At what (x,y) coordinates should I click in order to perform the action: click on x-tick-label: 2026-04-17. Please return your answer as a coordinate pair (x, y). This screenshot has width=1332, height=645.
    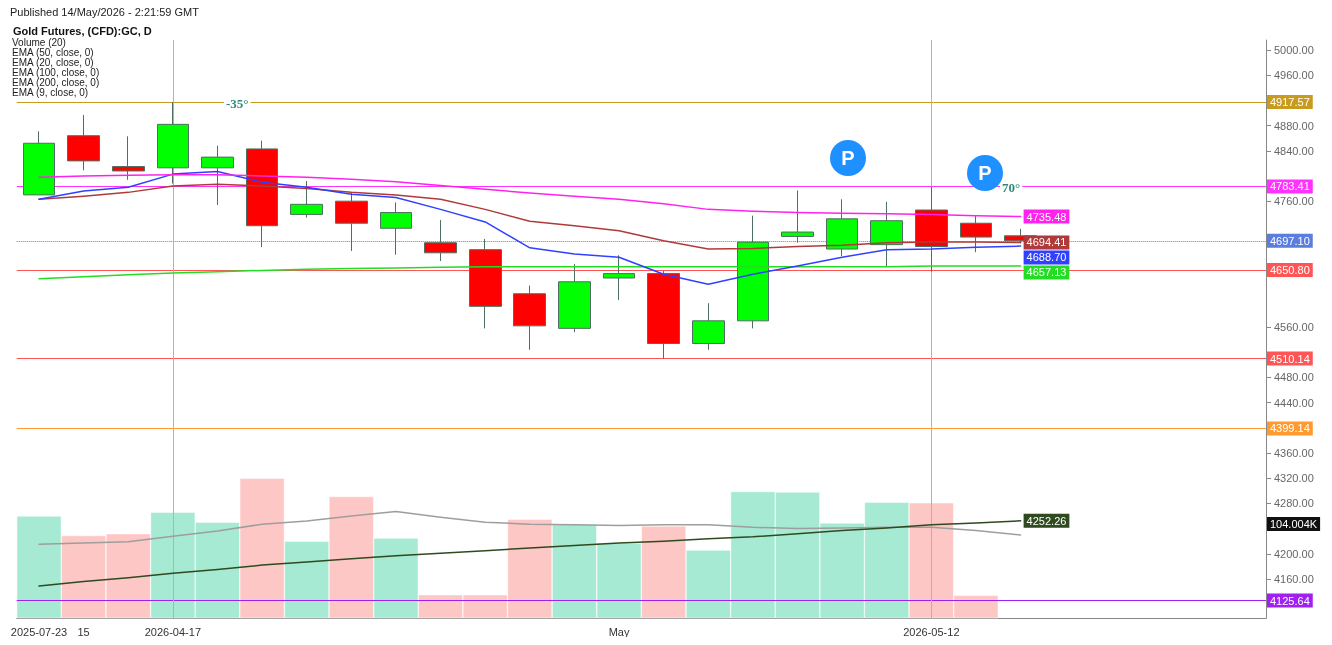
    Looking at the image, I should click on (173, 631).